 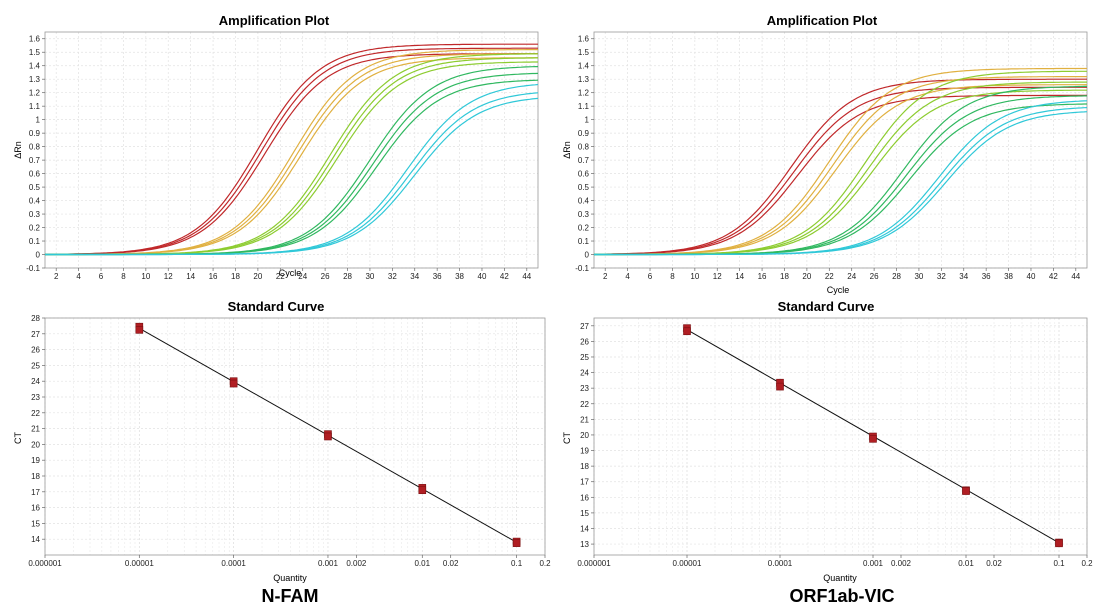 What do you see at coordinates (35, 539) in the screenshot?
I see `y-tick-label: 14` at bounding box center [35, 539].